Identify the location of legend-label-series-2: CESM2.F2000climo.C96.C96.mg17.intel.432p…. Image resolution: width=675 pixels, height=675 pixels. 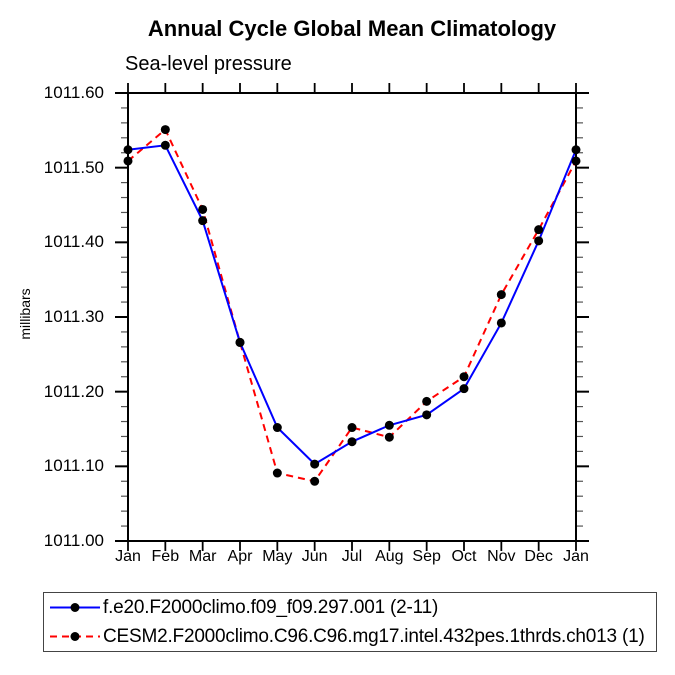
(374, 636).